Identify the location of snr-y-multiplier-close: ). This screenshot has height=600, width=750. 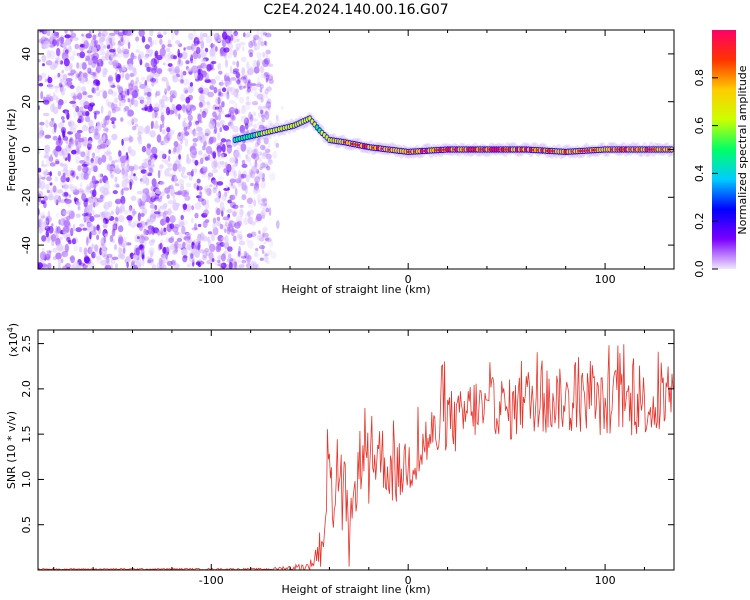
(13, 325).